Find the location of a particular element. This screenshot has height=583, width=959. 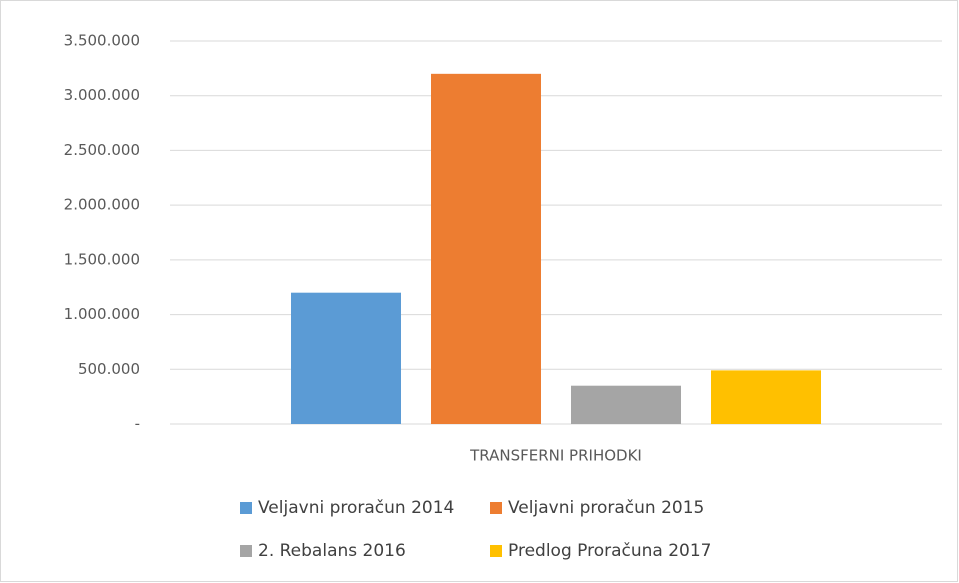

y-tick-label: 1.500.000 is located at coordinates (102, 259).